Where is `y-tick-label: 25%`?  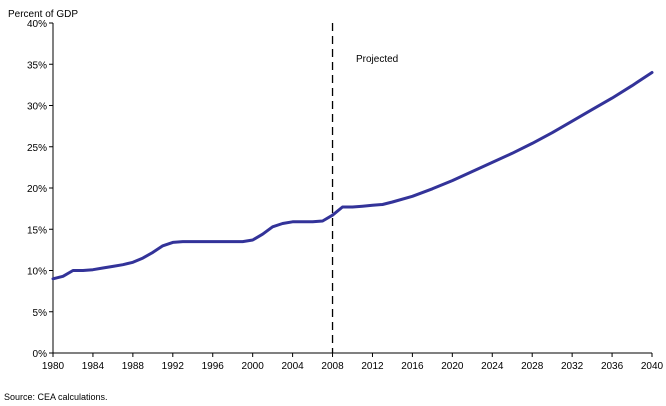
y-tick-label: 25% is located at coordinates (37, 148).